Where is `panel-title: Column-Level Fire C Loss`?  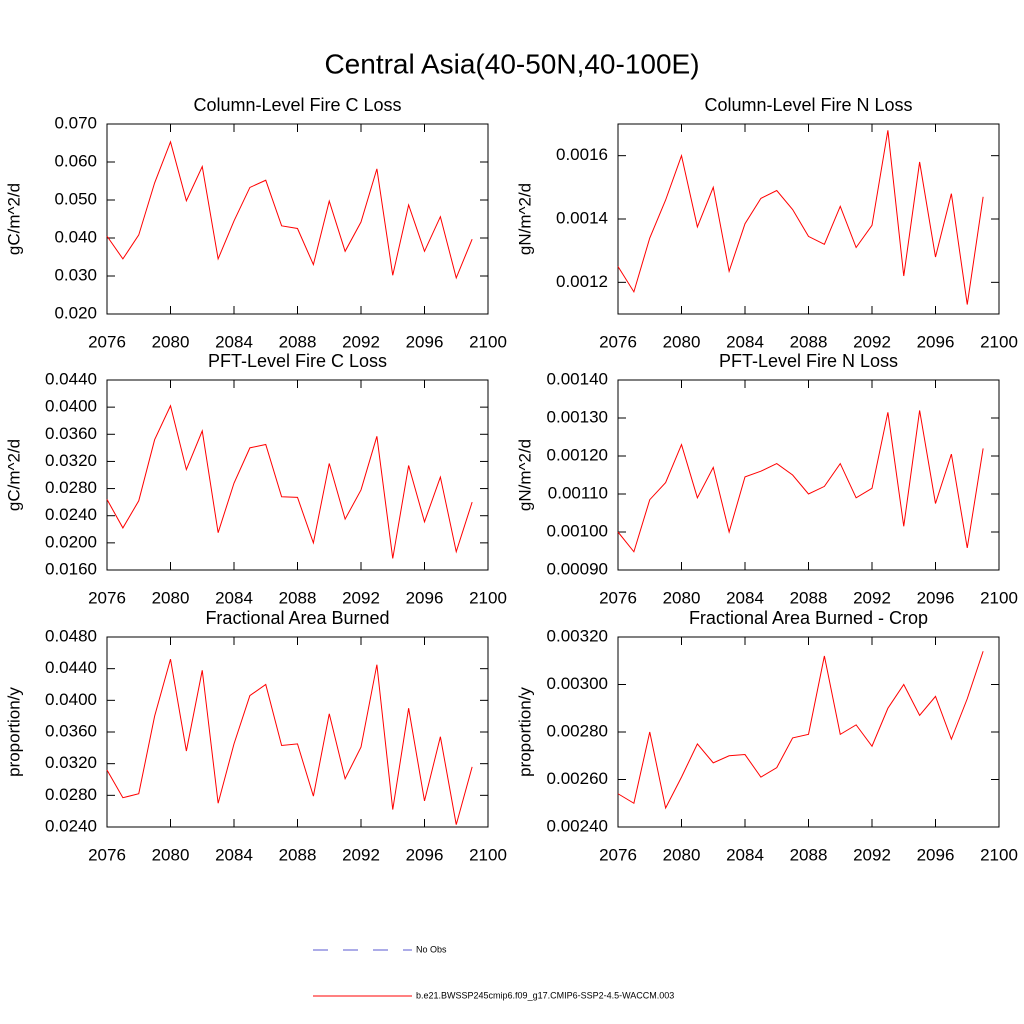 panel-title: Column-Level Fire C Loss is located at coordinates (297, 105).